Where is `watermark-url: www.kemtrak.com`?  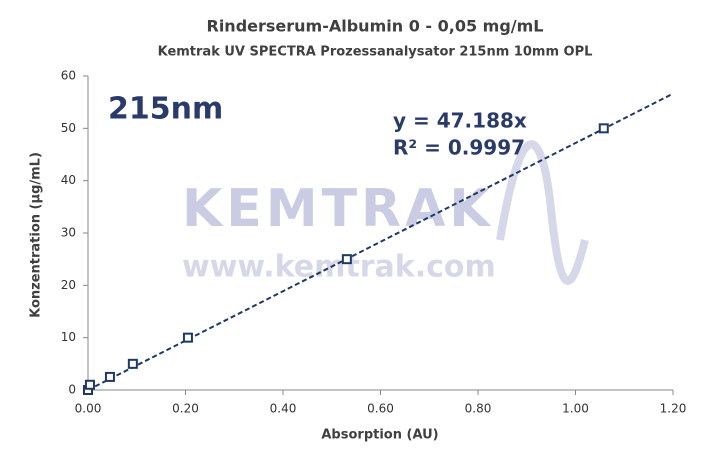 watermark-url: www.kemtrak.com is located at coordinates (339, 267).